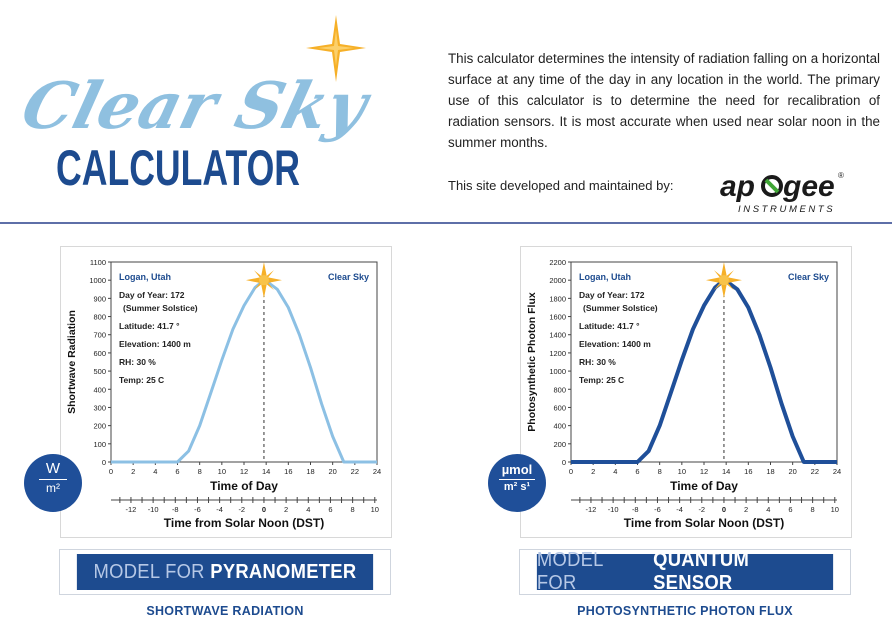 The height and width of the screenshot is (642, 892). What do you see at coordinates (835, 509) in the screenshot?
I see `solar-noon-tick-label: 10` at bounding box center [835, 509].